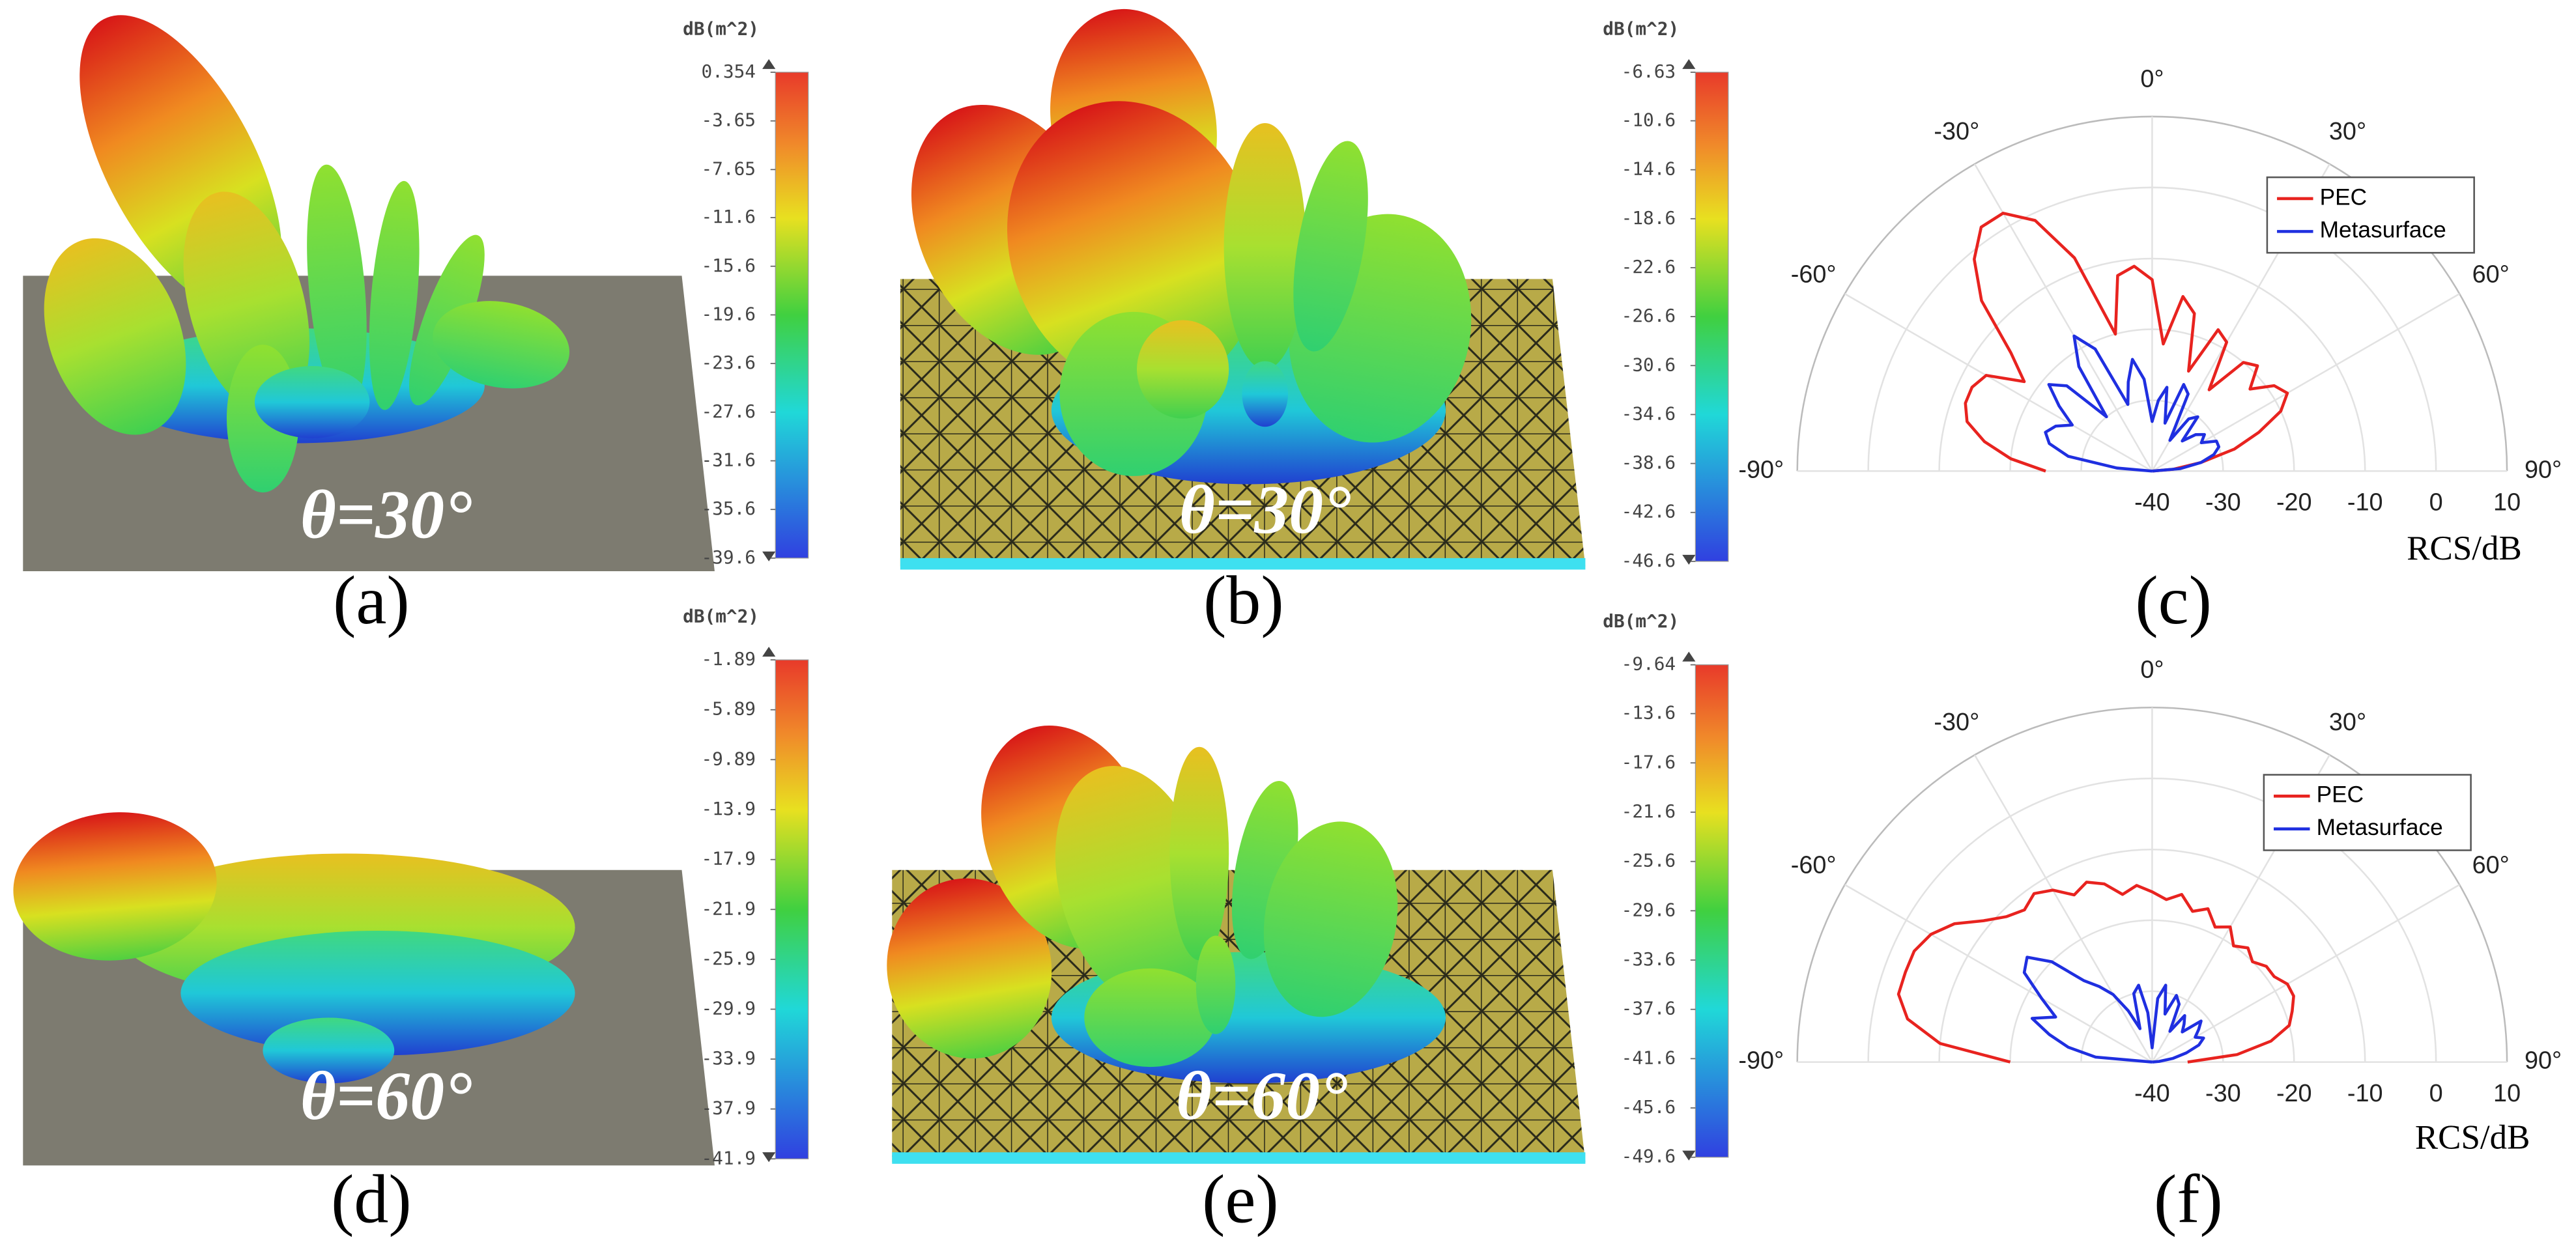 The width and height of the screenshot is (2576, 1259). What do you see at coordinates (728, 1157) in the screenshot?
I see `colorbar-tick-label: -41.9` at bounding box center [728, 1157].